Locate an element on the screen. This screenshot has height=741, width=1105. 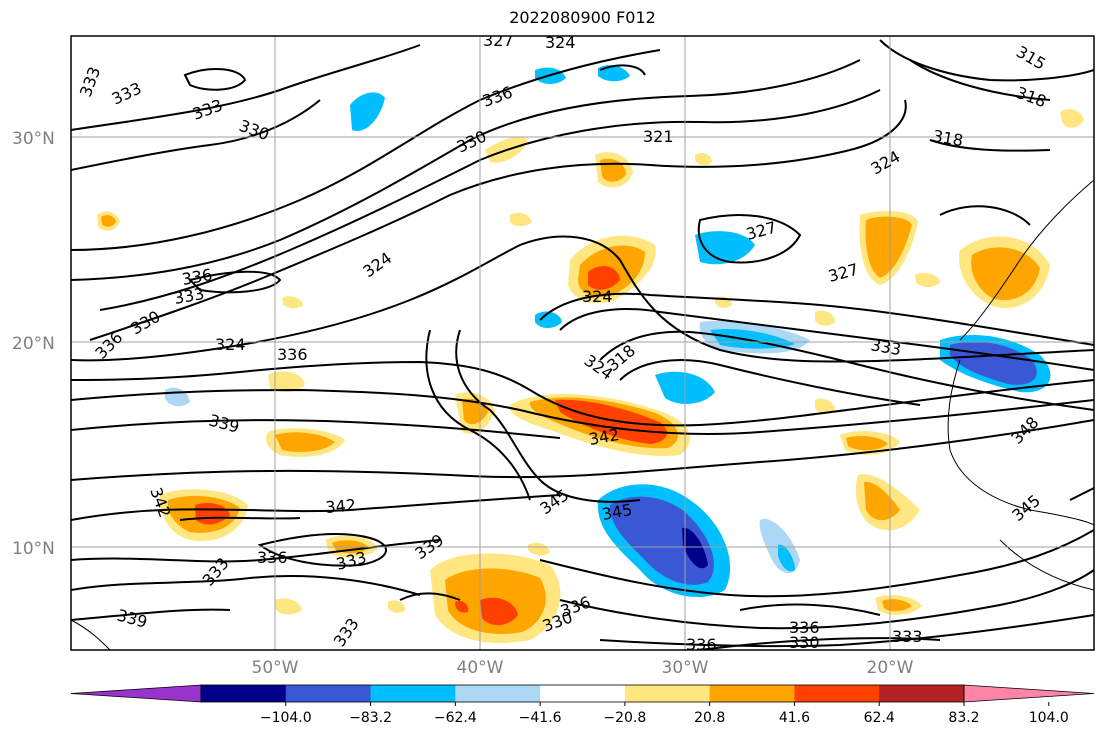
contour-label: 342 is located at coordinates (341, 506).